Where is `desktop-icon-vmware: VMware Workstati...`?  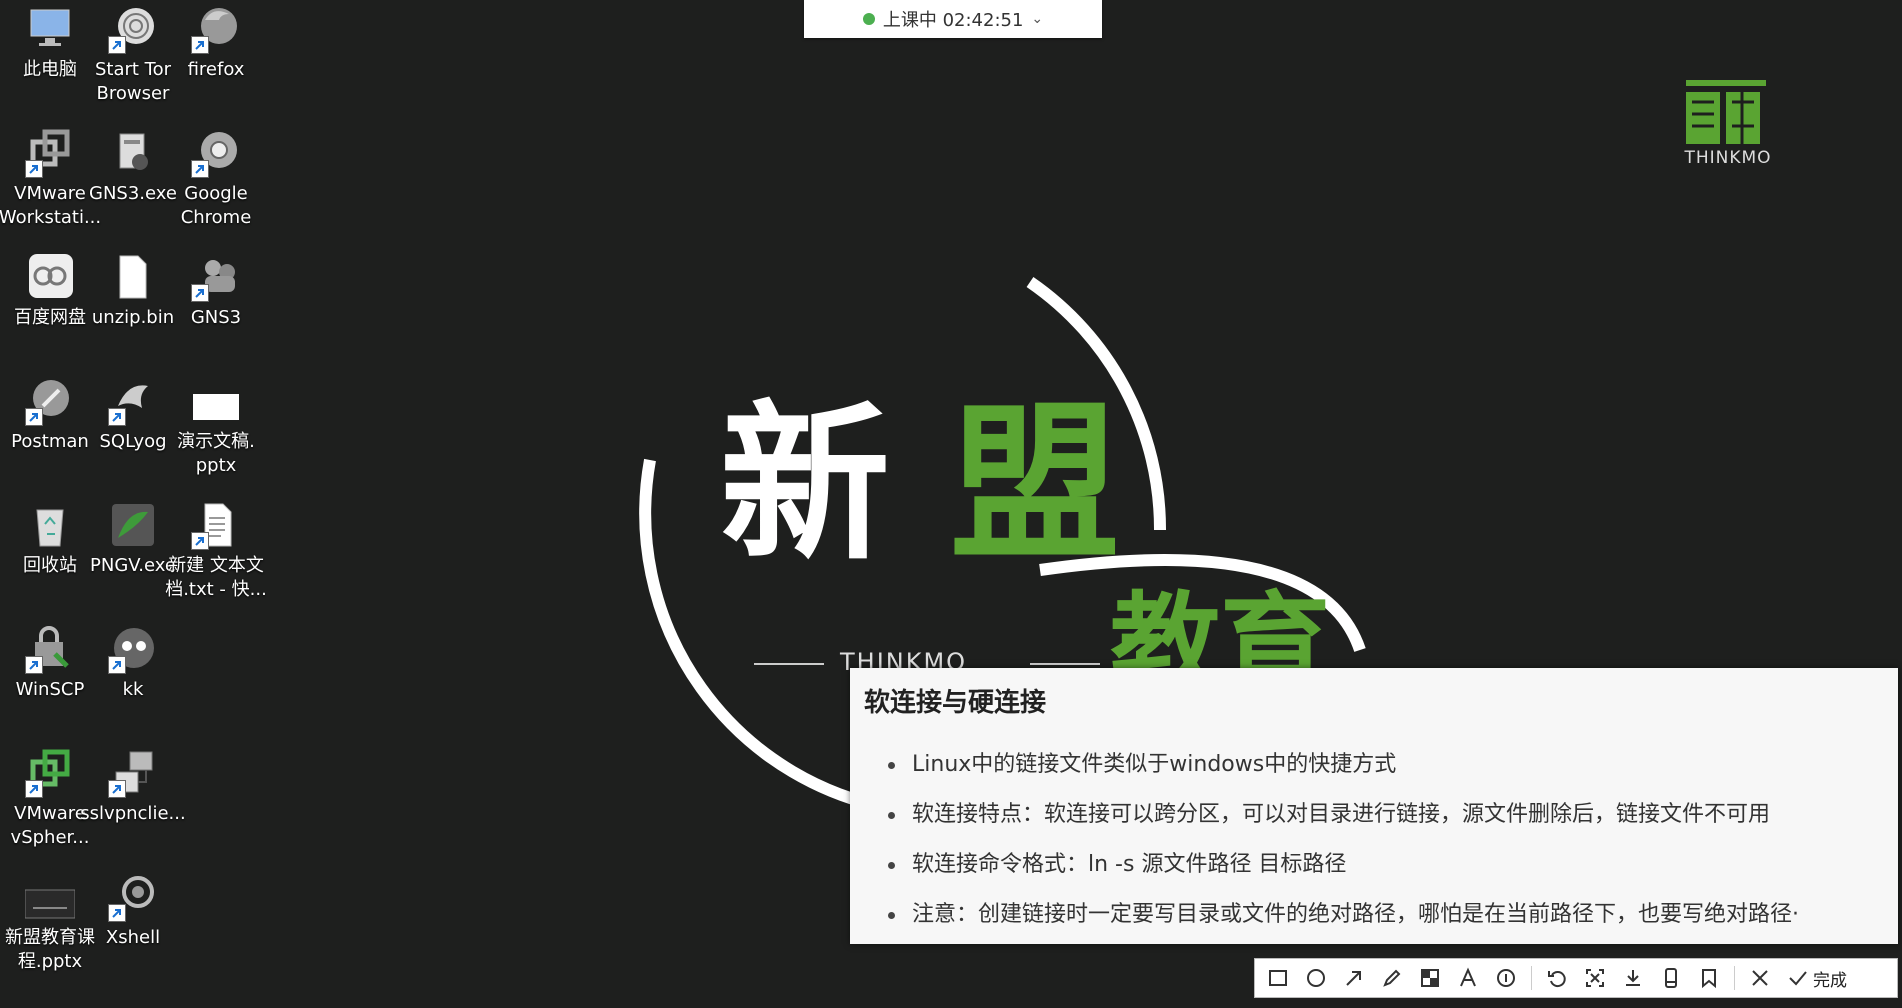 desktop-icon-vmware: VMware Workstati... is located at coordinates (53, 179).